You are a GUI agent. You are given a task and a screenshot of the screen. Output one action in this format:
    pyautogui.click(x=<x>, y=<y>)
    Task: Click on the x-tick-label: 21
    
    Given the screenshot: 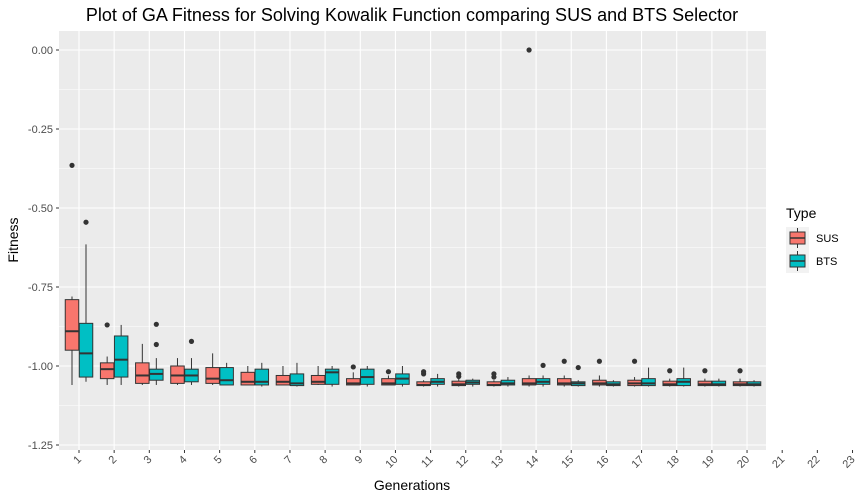 What is the action you would take?
    pyautogui.click(x=778, y=462)
    